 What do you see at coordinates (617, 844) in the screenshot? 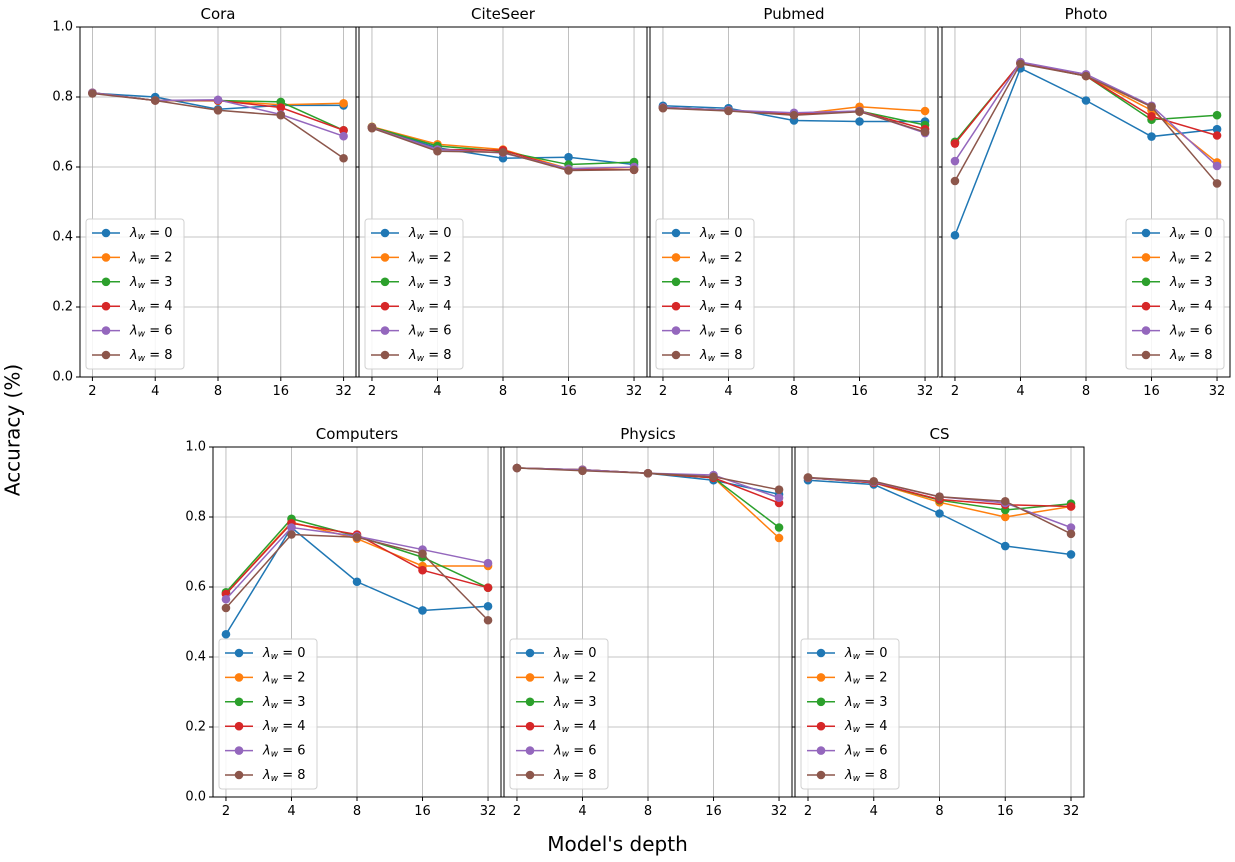
I see `x-axis-label: Model's depth` at bounding box center [617, 844].